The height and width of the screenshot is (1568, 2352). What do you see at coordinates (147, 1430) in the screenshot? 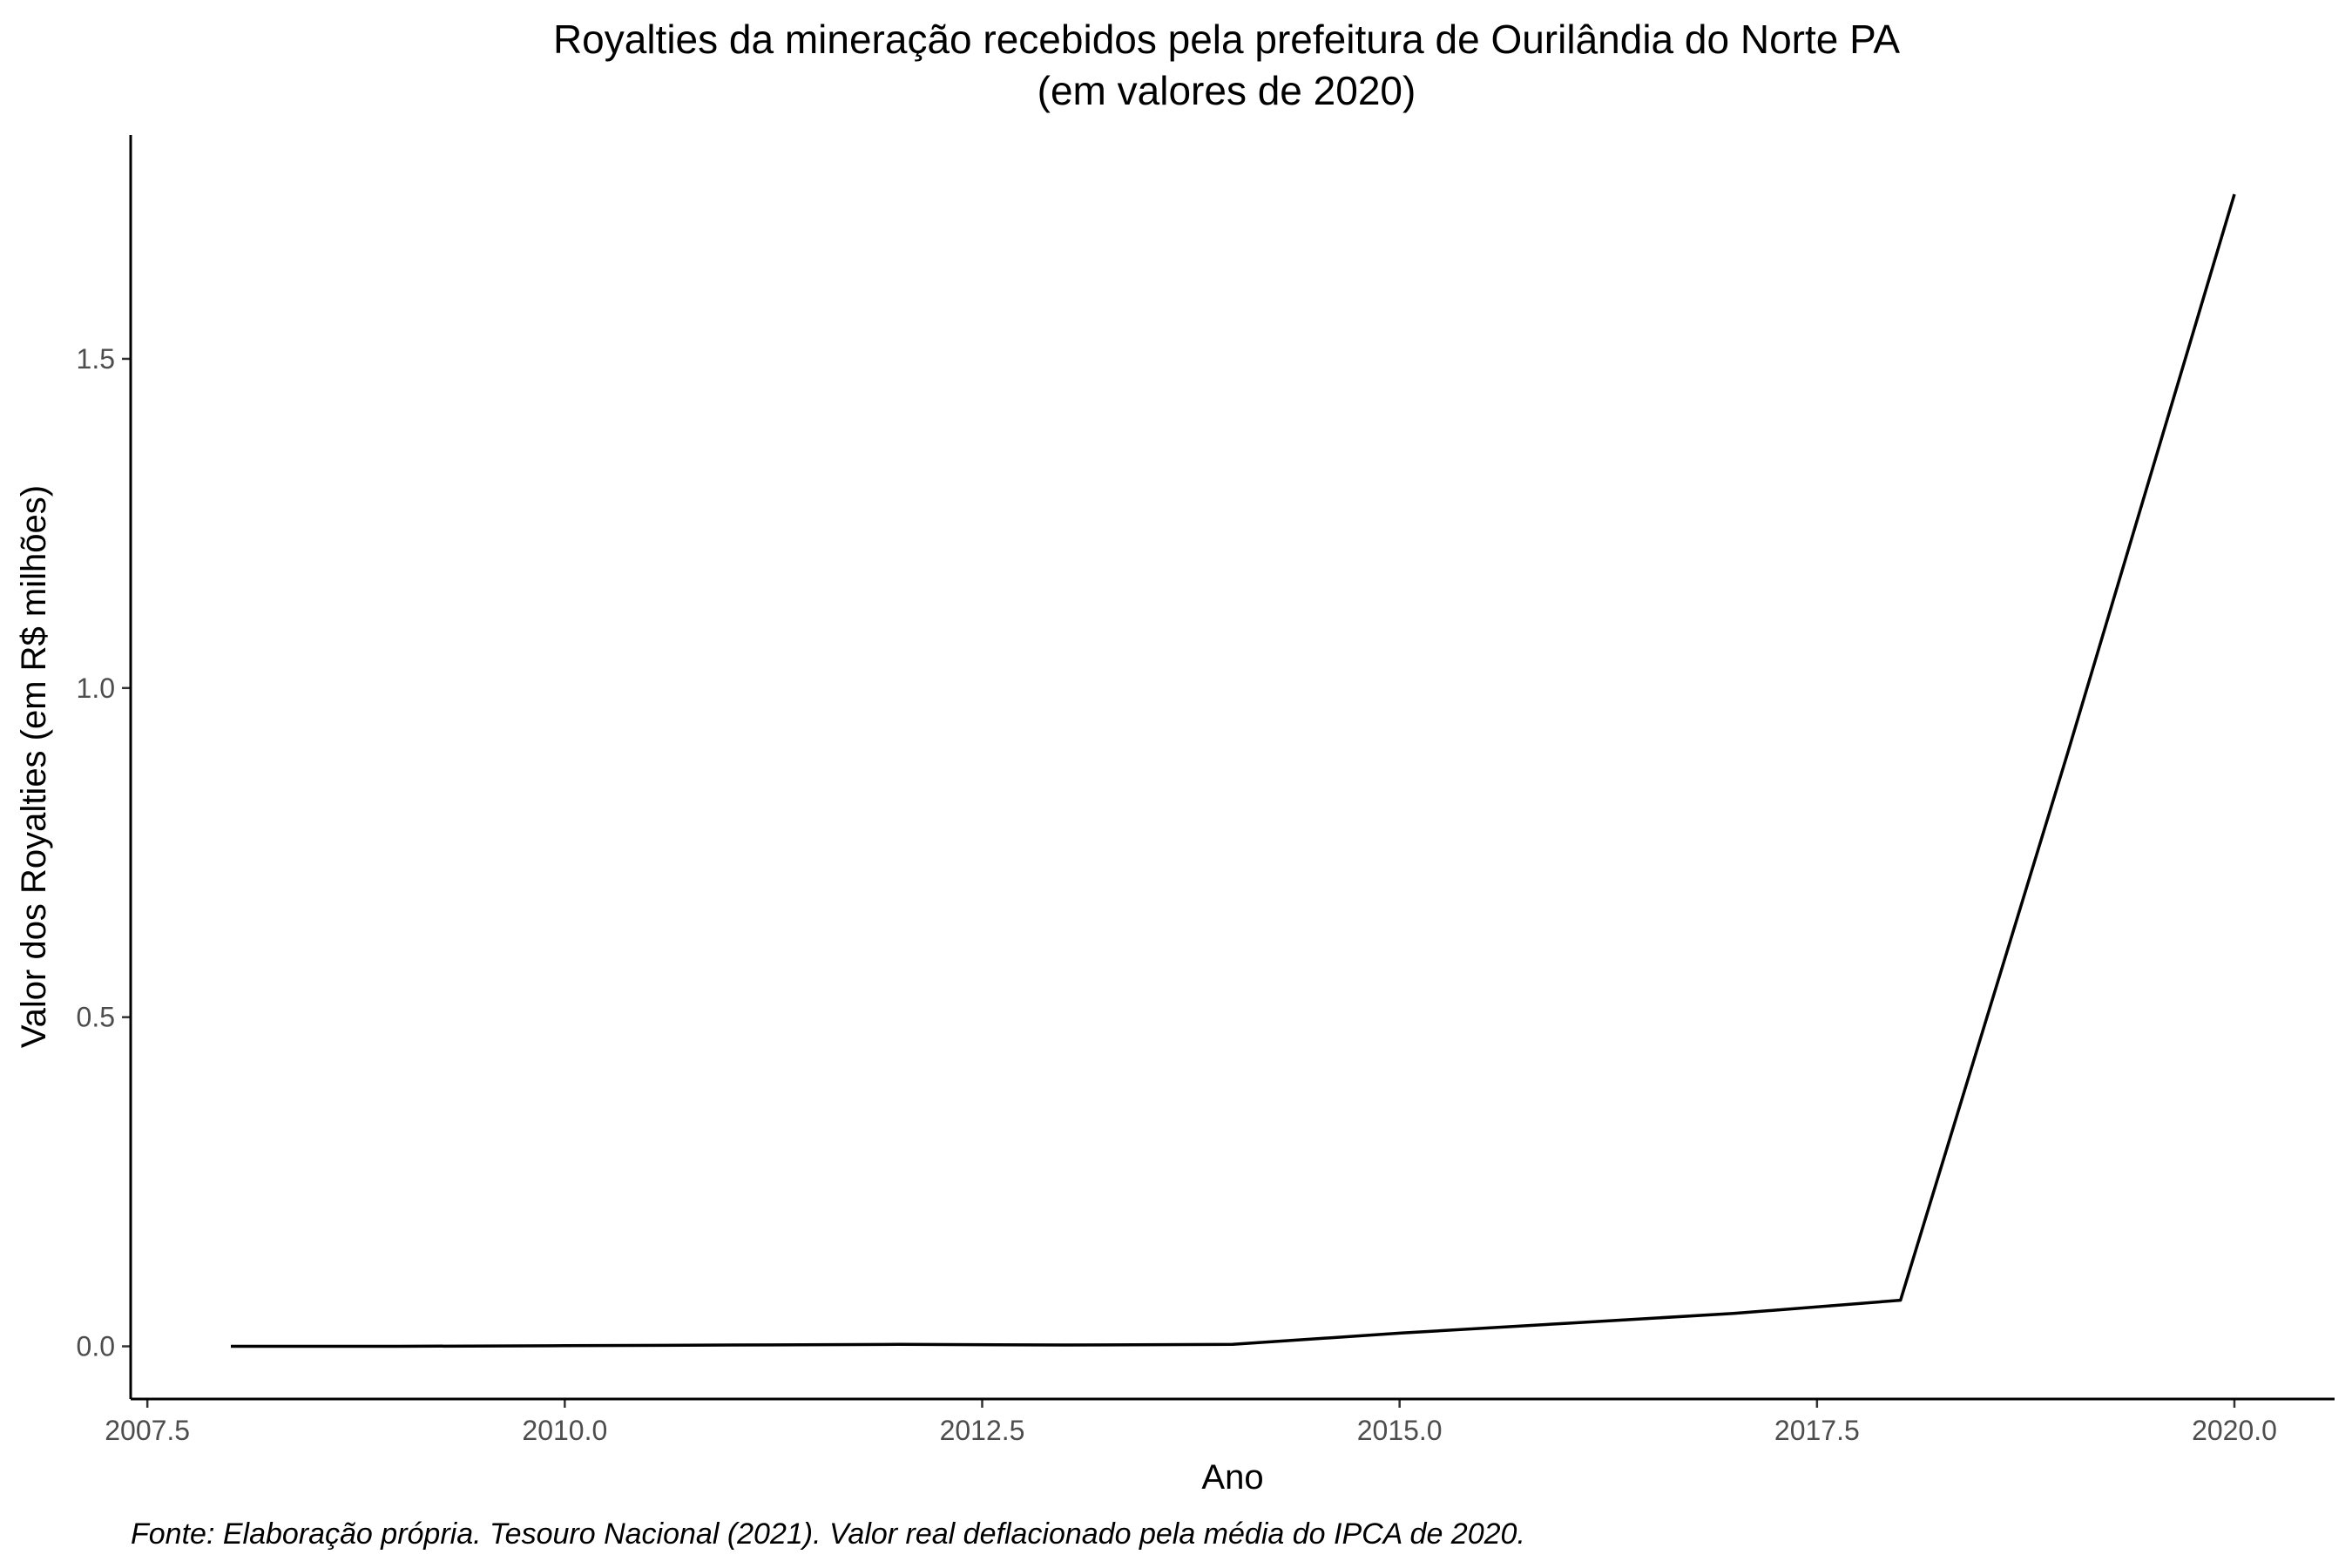
I see `x-tick-label: 2007.5` at bounding box center [147, 1430].